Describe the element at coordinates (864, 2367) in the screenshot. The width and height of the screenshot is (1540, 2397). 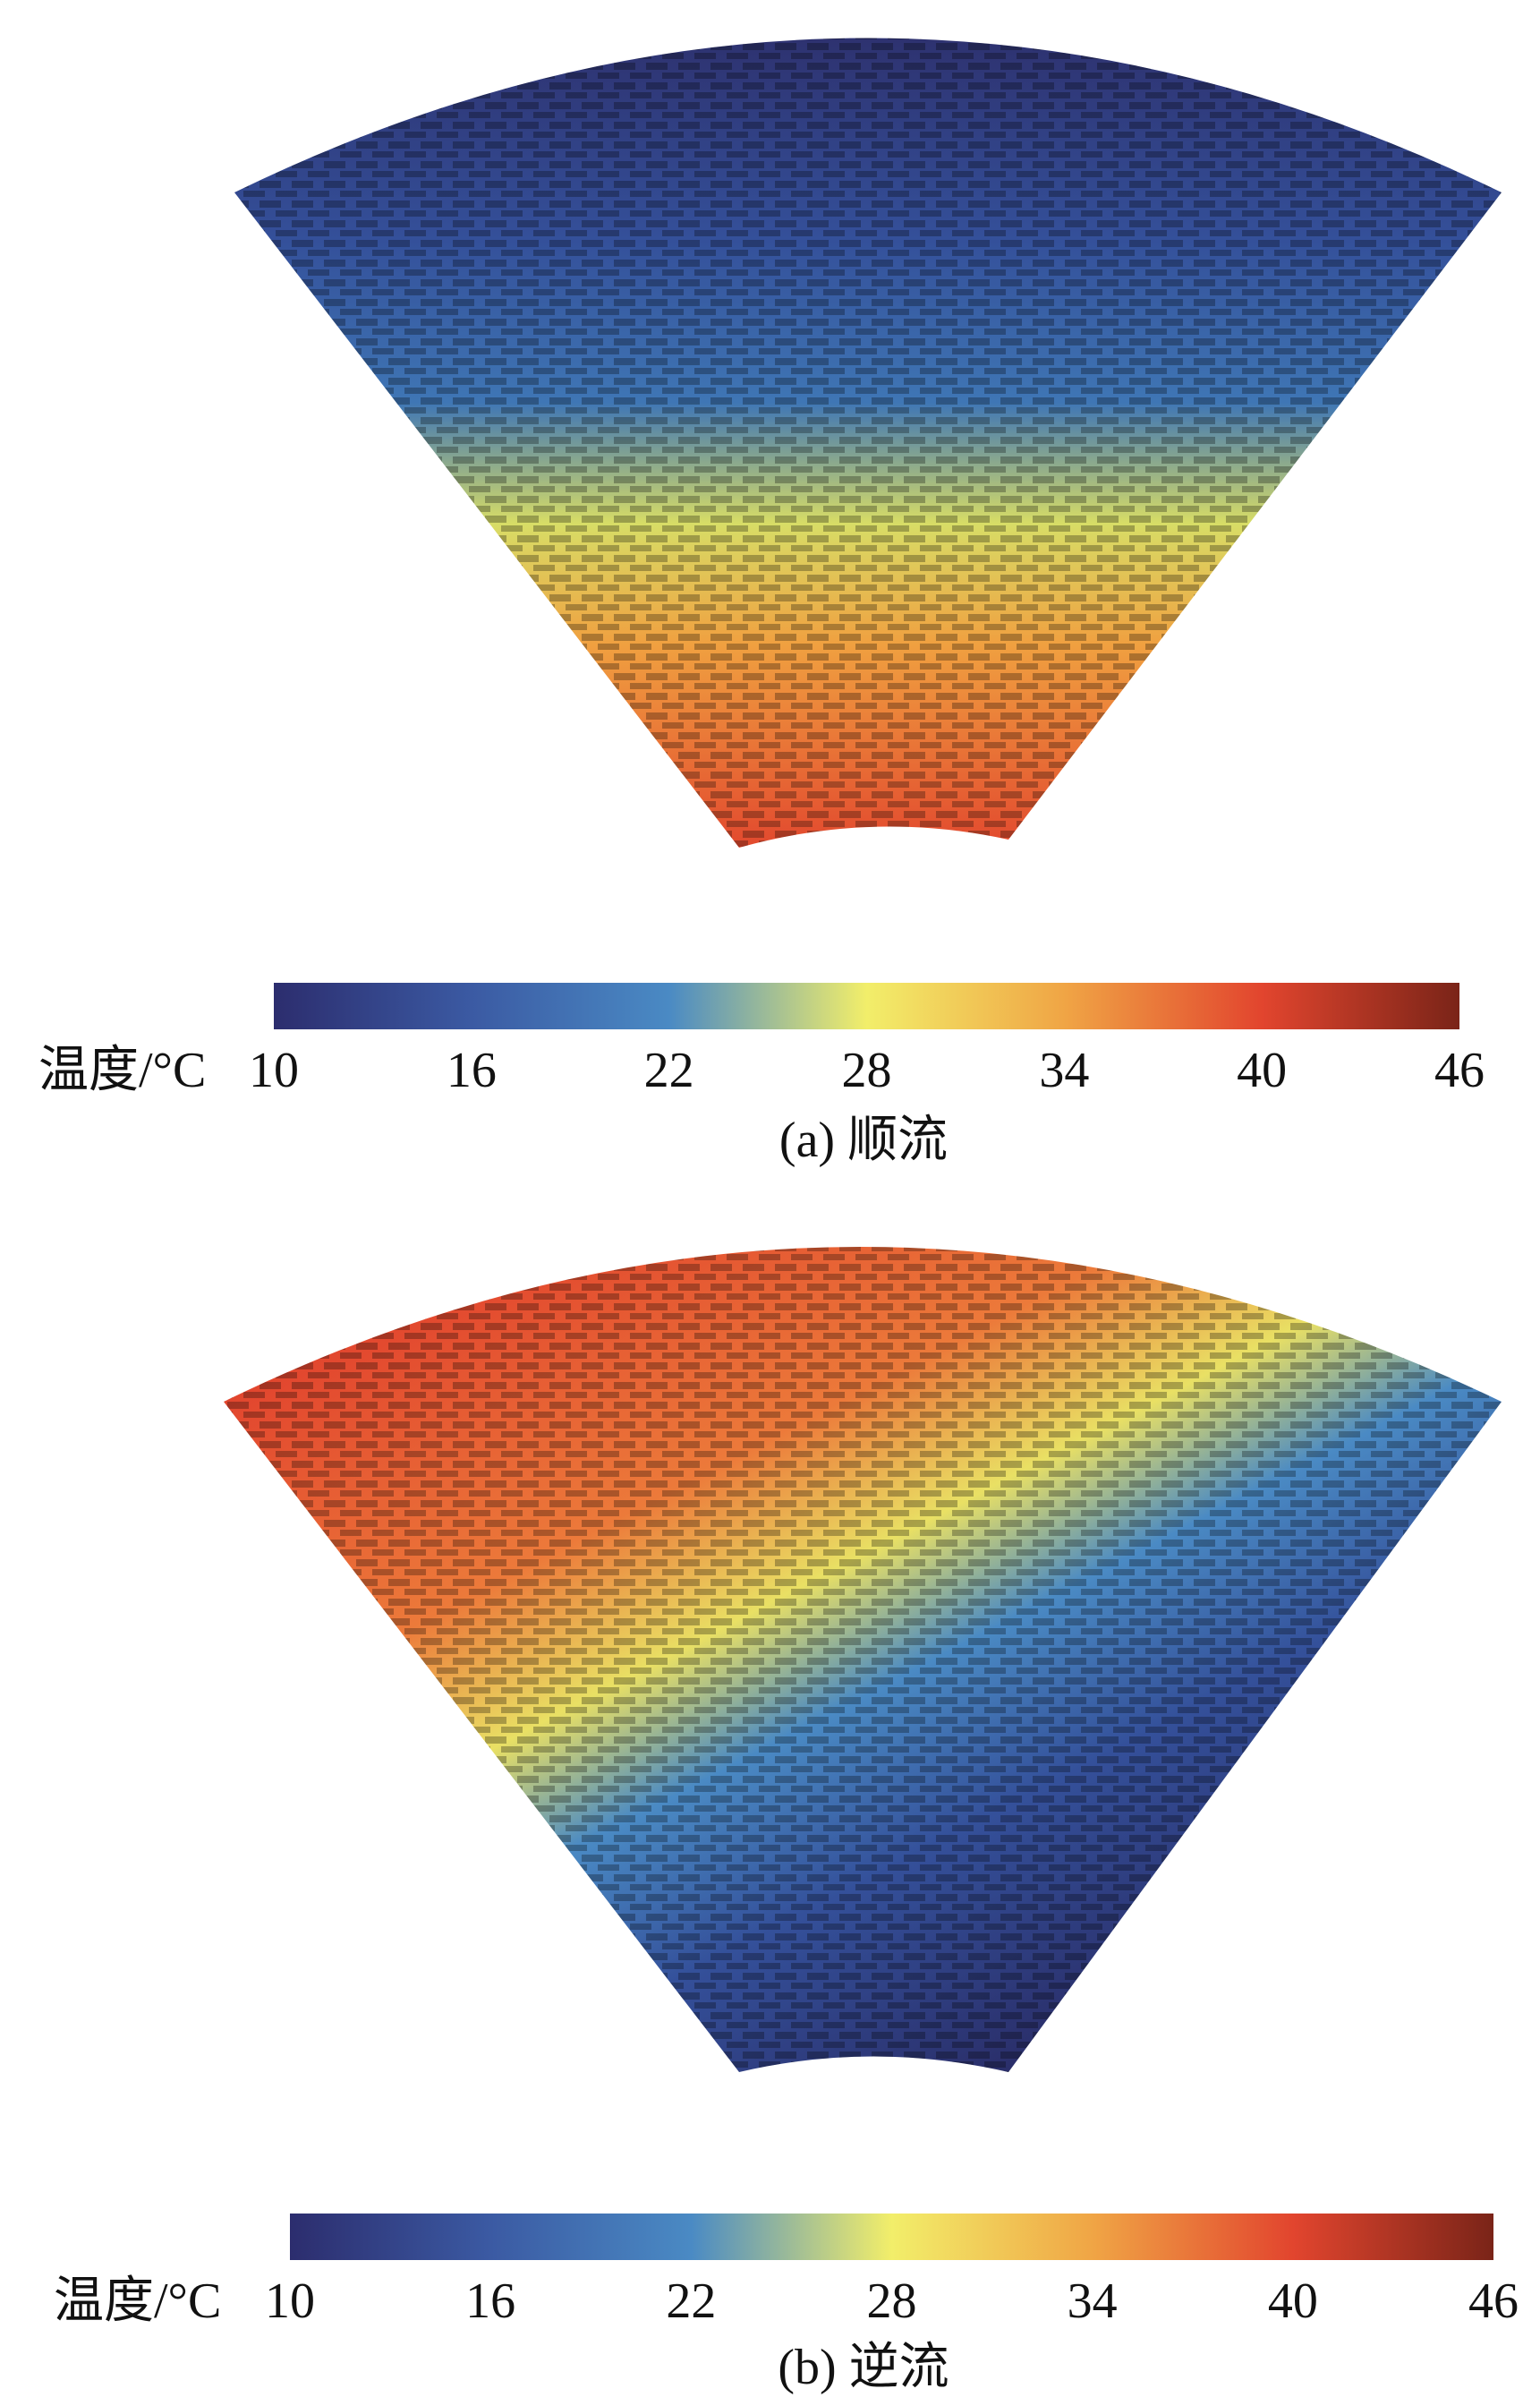
I see `caption: (b) 逆流` at that location.